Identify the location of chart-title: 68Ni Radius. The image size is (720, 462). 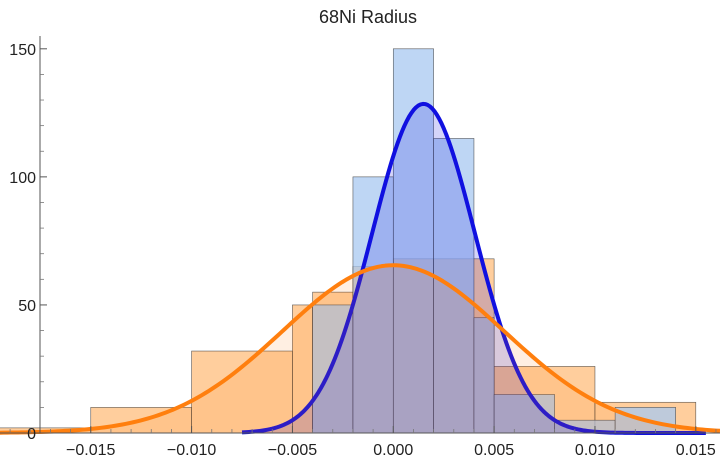
(368, 17).